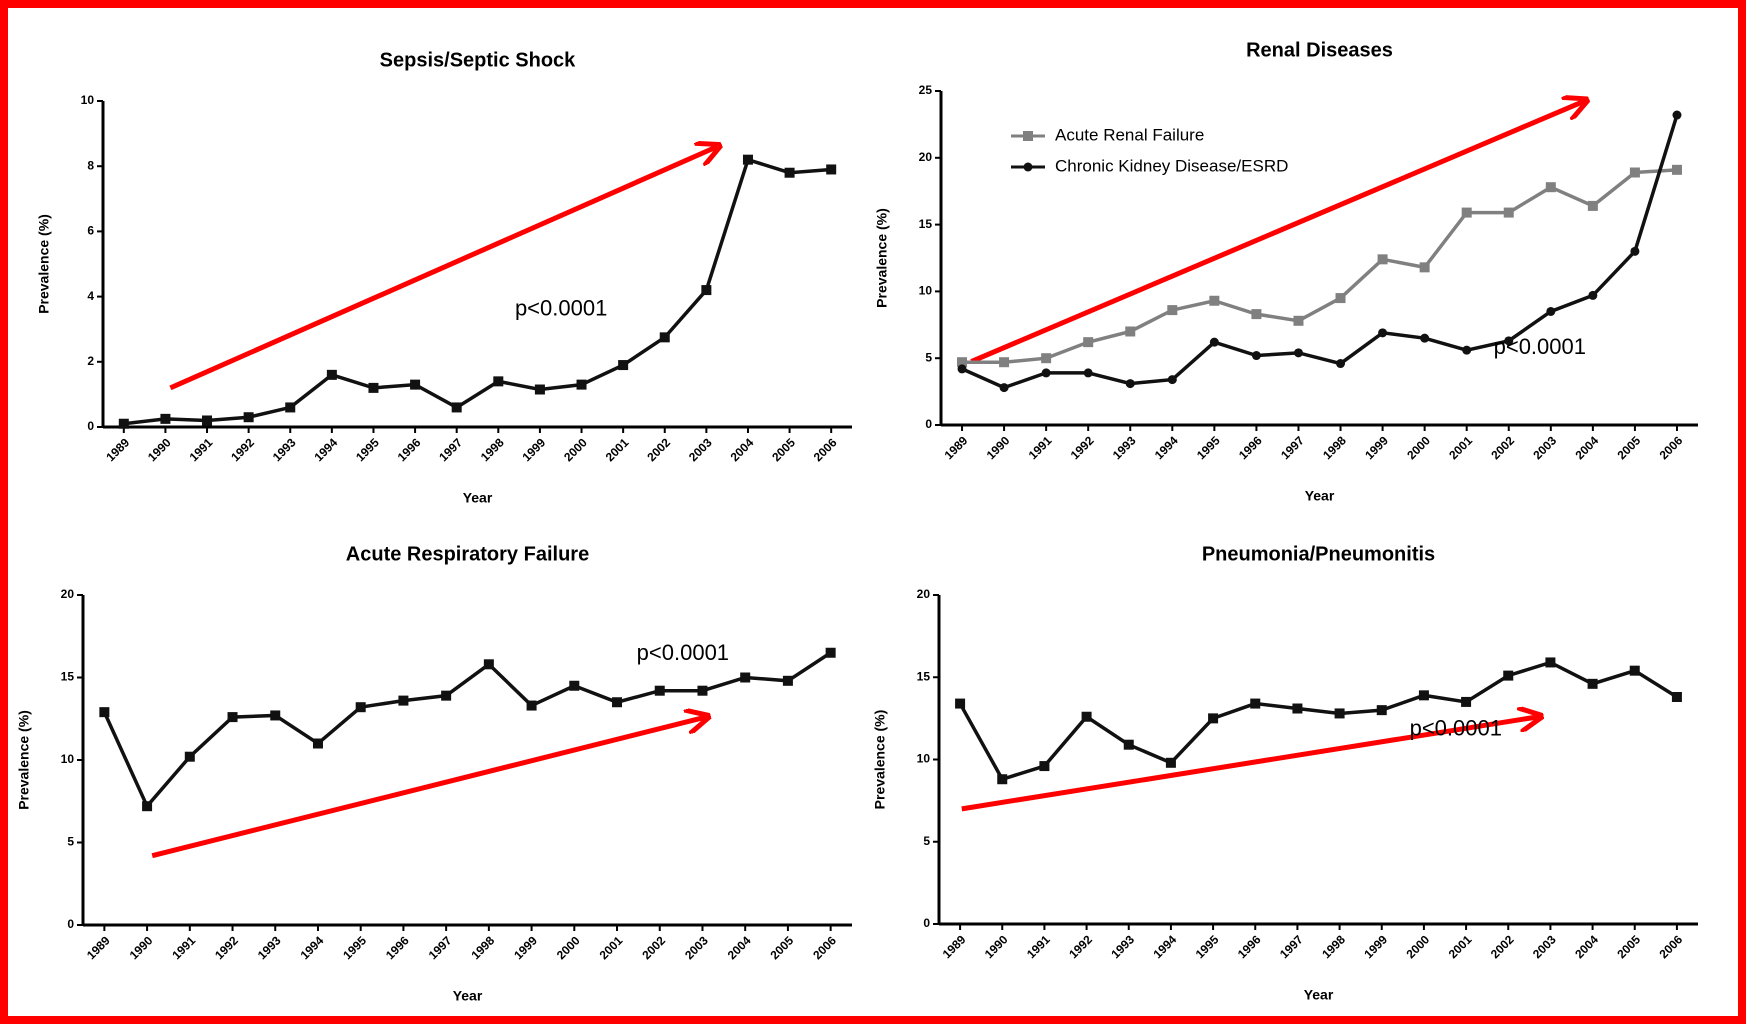  I want to click on y-tick-label: 25, so click(926, 90).